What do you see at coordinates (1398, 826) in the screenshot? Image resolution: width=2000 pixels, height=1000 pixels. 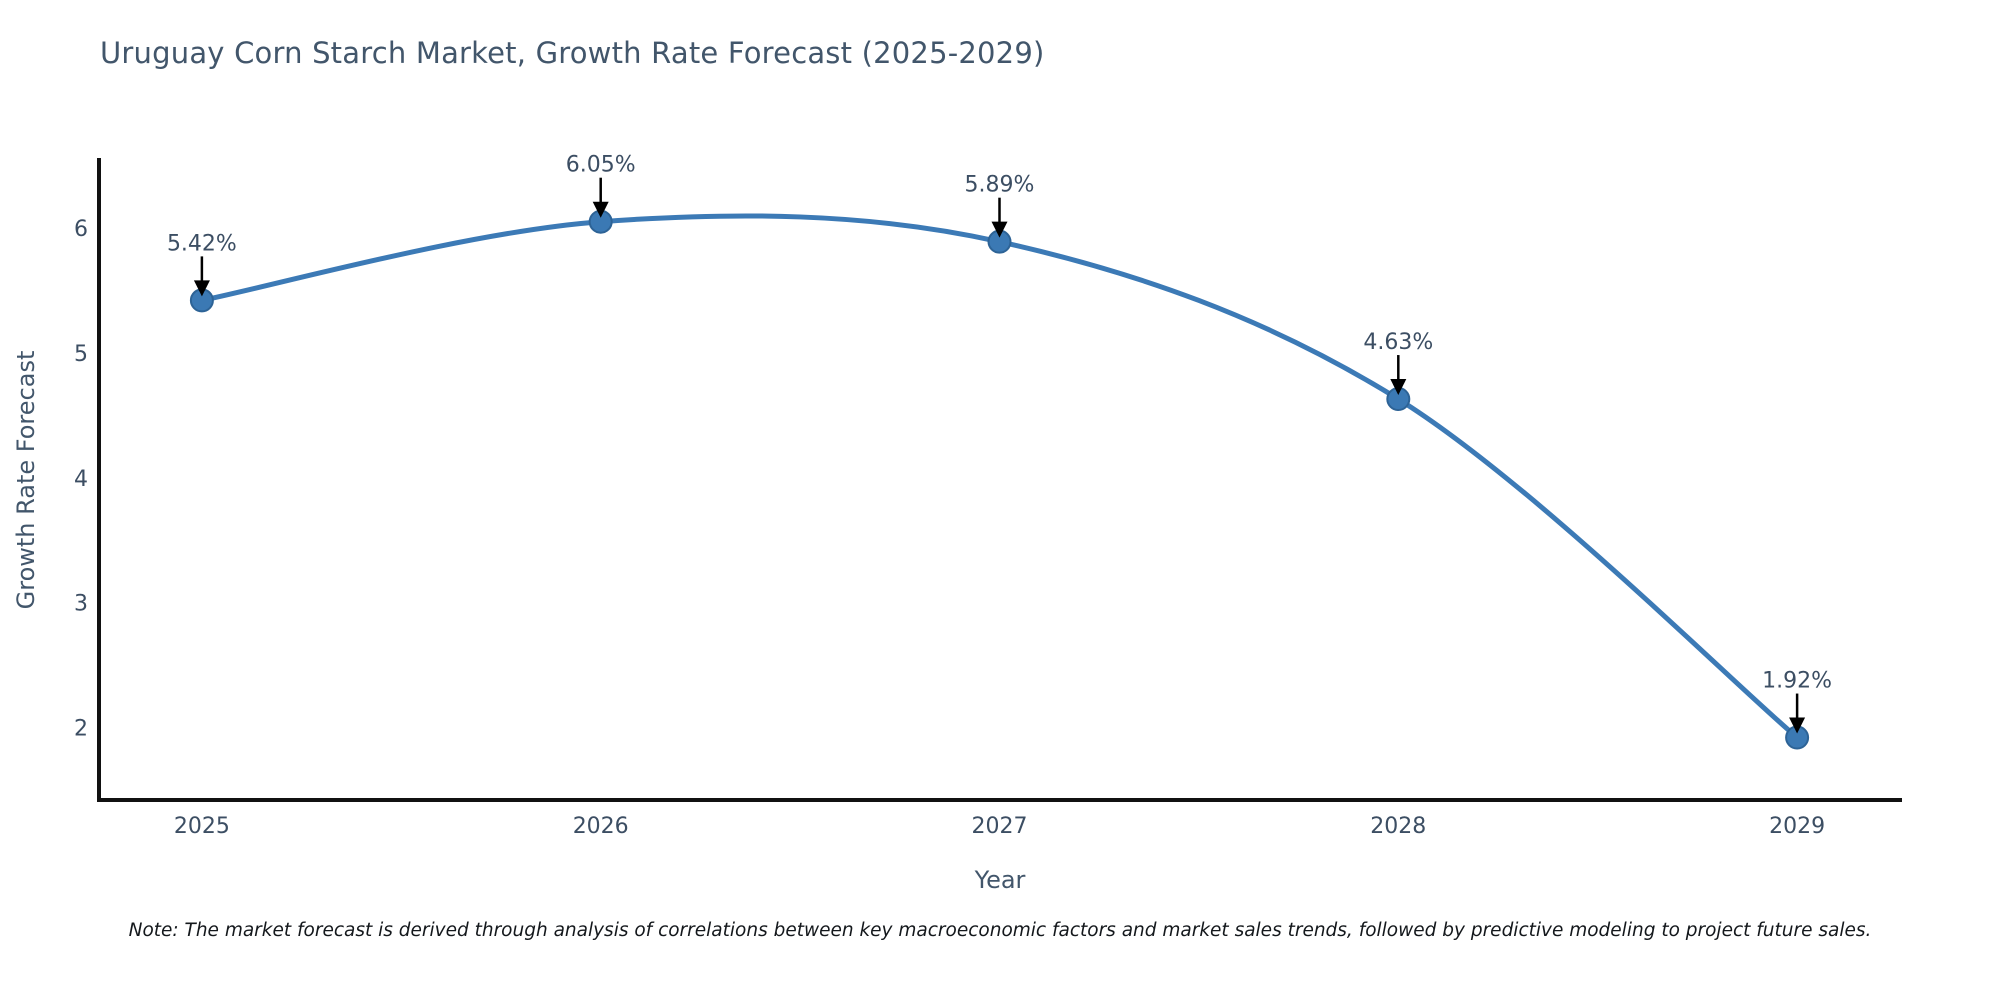 I see `x-tick-label: 2028` at bounding box center [1398, 826].